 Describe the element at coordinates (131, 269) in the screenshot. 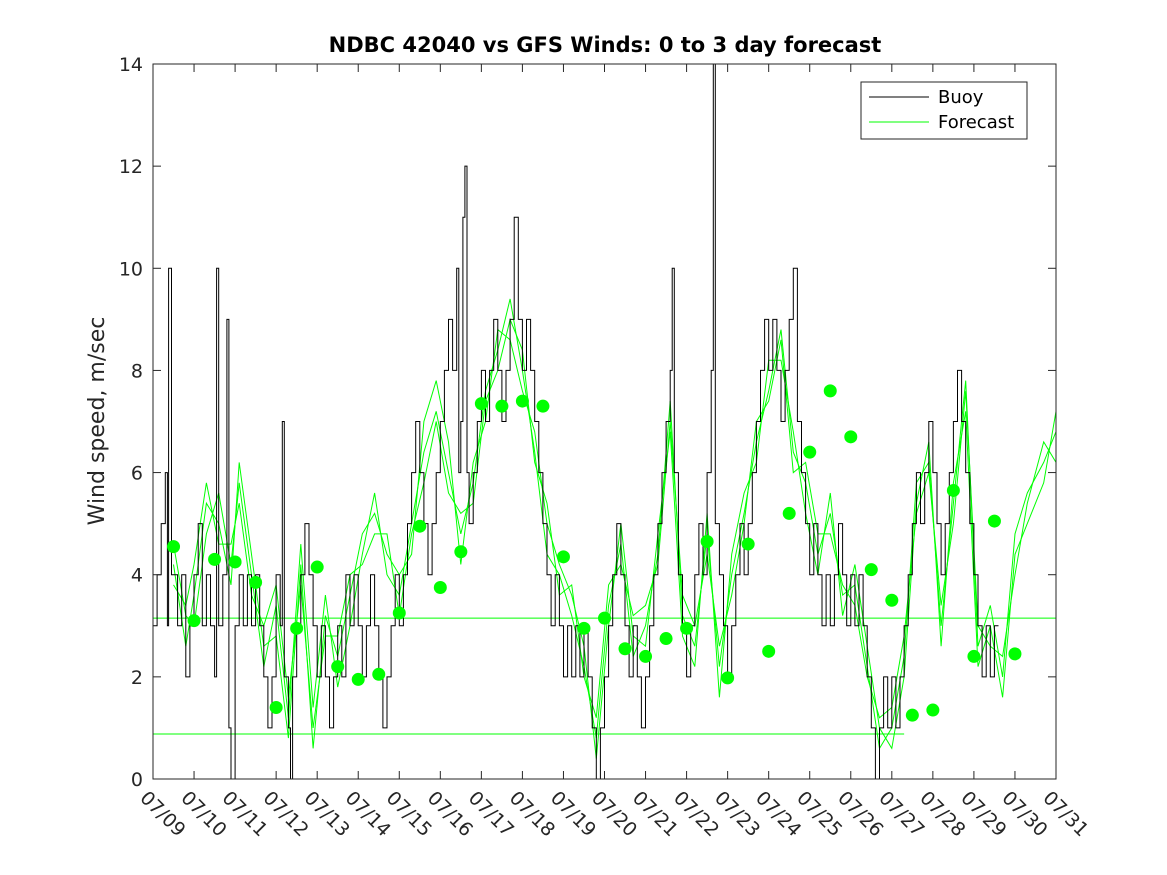

I see `y-tick-label: 10` at that location.